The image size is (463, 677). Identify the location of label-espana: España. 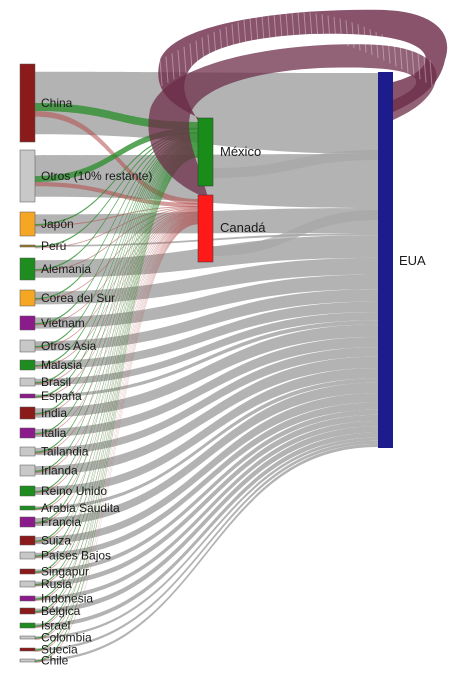
(61, 396).